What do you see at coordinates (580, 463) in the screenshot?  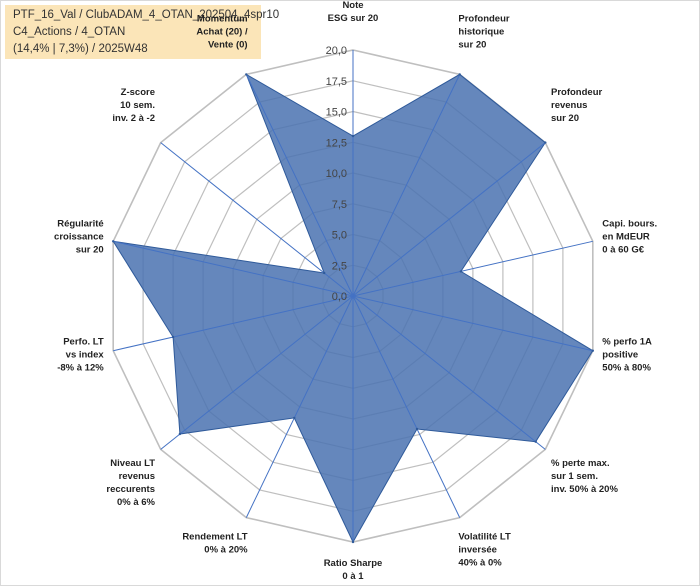 I see `axis-label: % perte max.` at bounding box center [580, 463].